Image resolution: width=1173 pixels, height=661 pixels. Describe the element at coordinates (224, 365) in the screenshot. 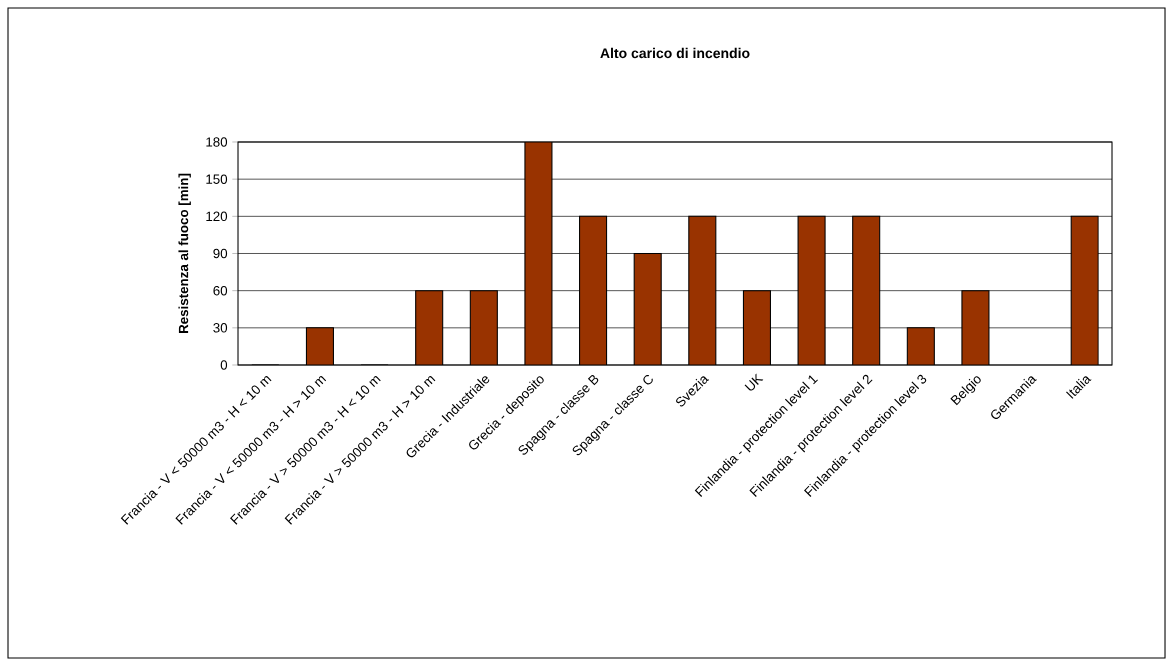

I see `y-tick-label: 0` at that location.